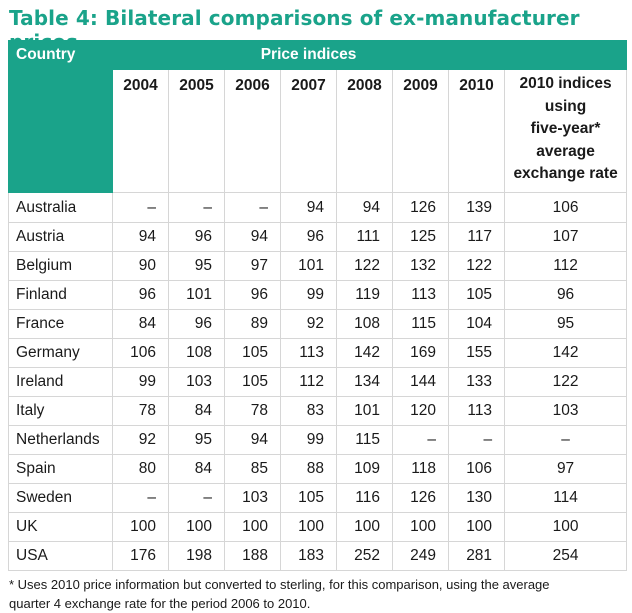 Image resolution: width=632 pixels, height=613 pixels. I want to click on index-cell: 122, so click(364, 266).